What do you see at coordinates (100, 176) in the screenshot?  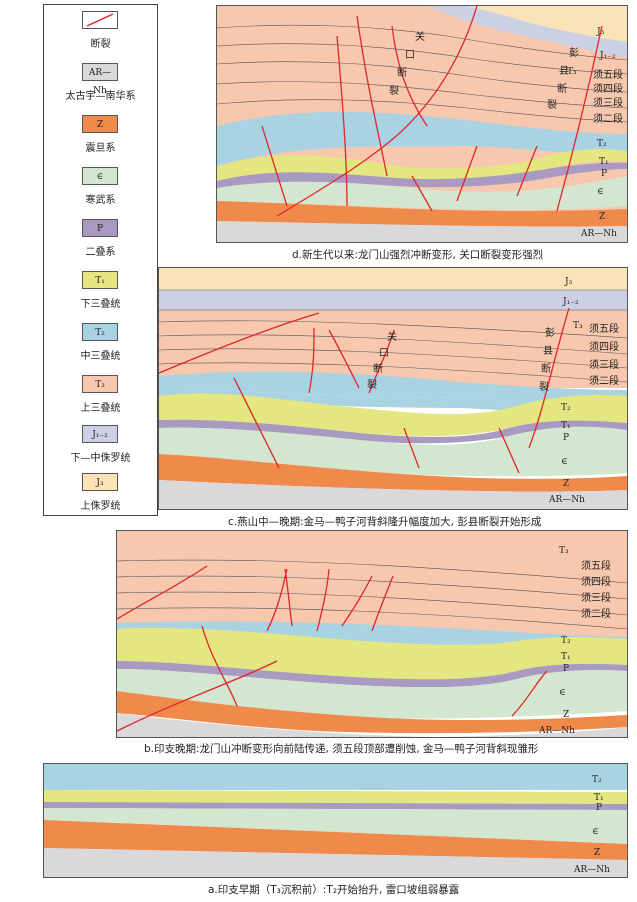 I see `cambrian-swatch: ∈` at bounding box center [100, 176].